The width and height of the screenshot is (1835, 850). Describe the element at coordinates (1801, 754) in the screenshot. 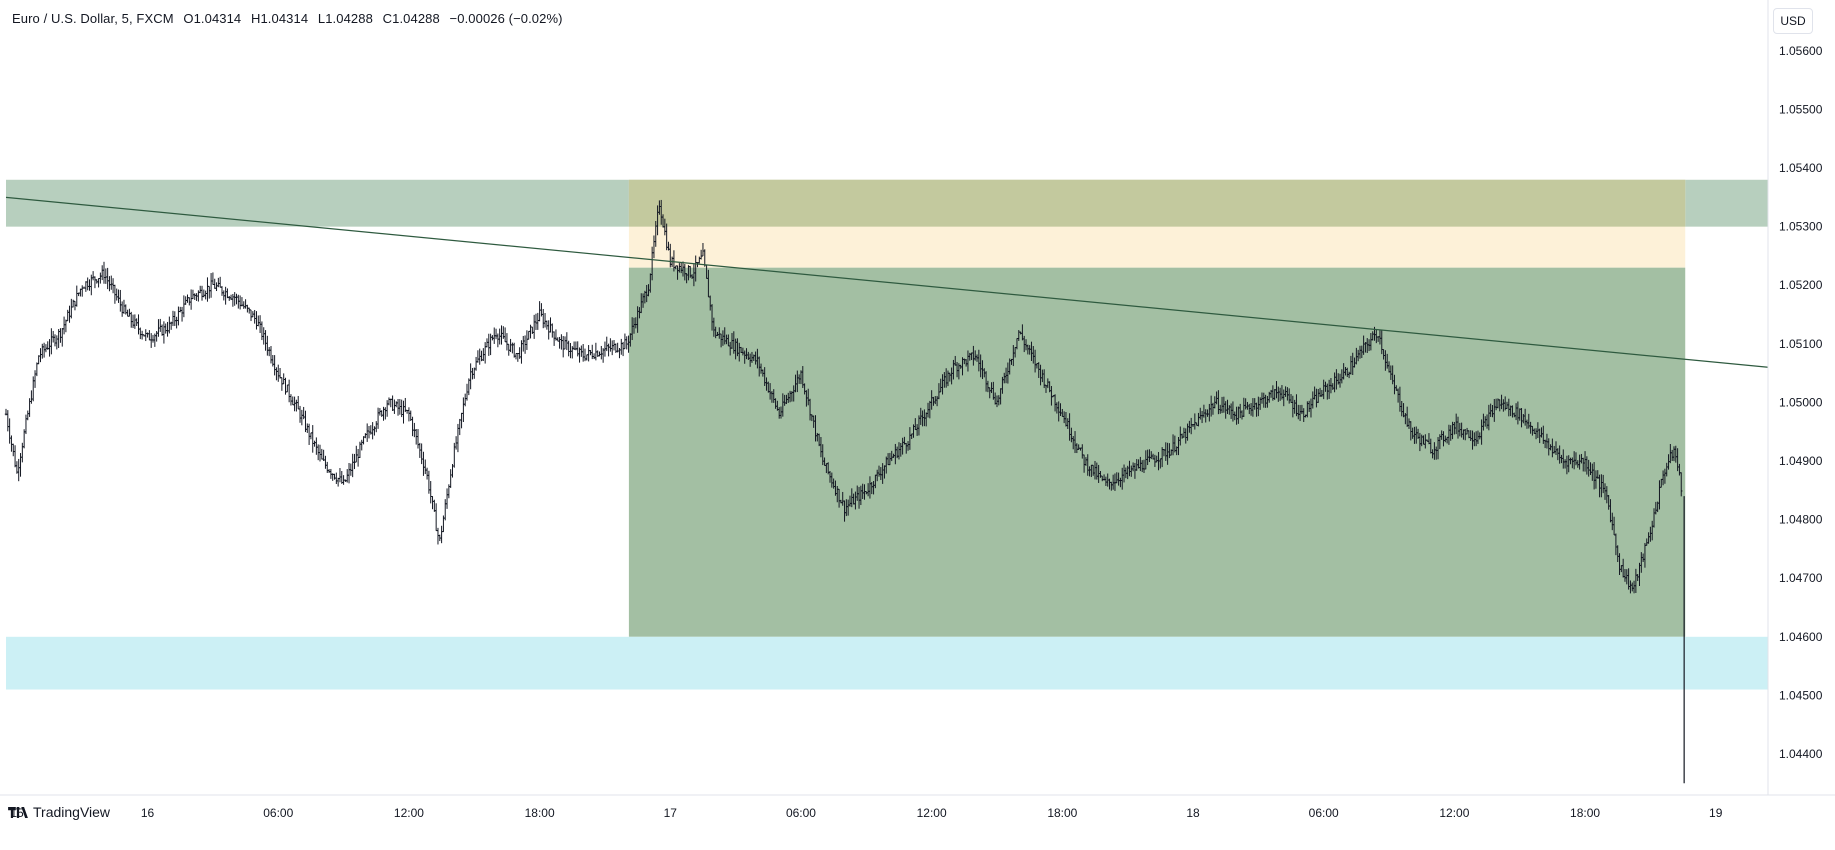

I see `price-tick-label: 1.04400` at that location.